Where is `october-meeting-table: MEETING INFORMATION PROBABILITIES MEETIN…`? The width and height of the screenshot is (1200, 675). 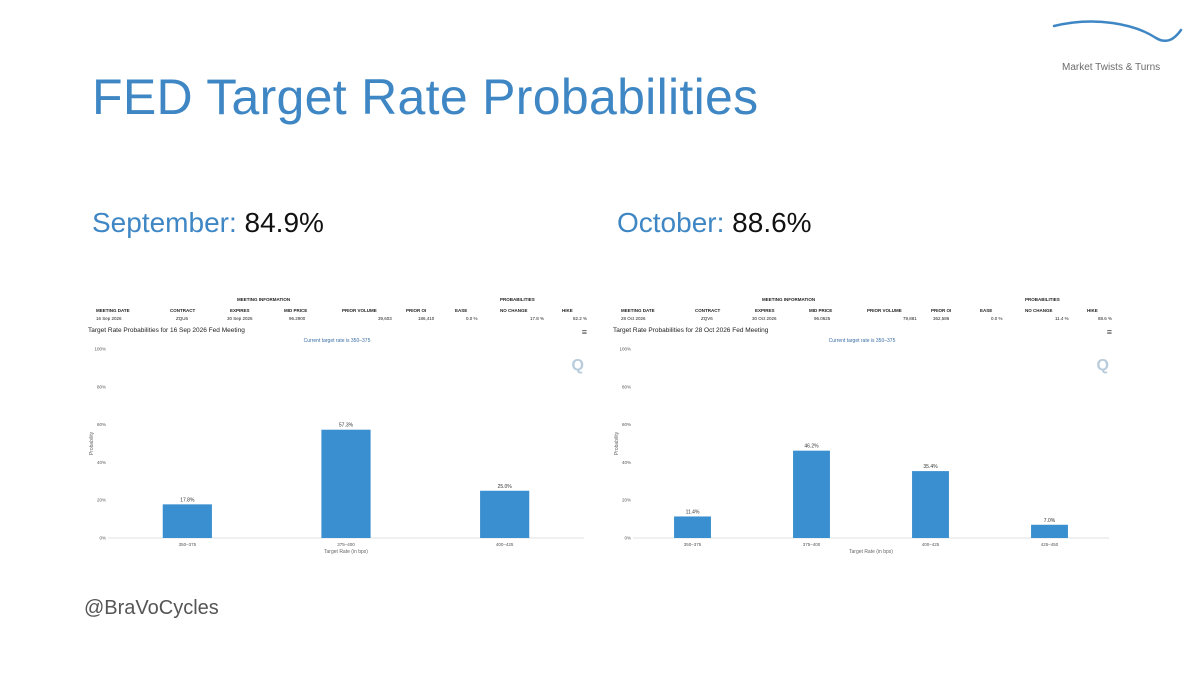 october-meeting-table: MEETING INFORMATION PROBABILITIES MEETIN… is located at coordinates (862, 309).